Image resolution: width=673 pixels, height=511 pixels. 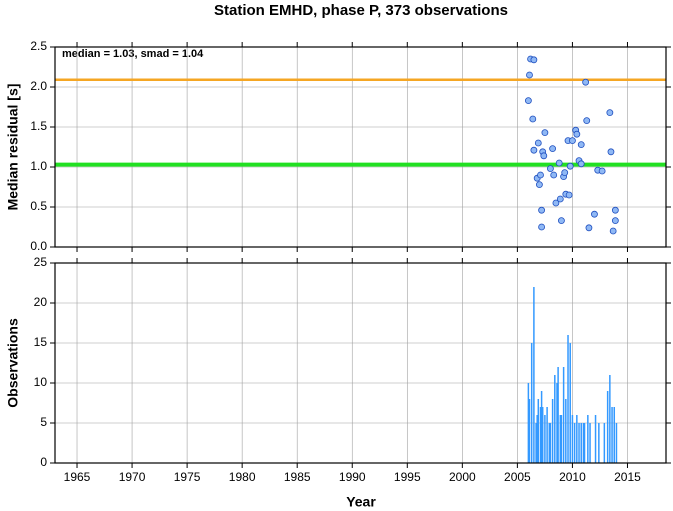 I want to click on y-tick-label: 5, so click(x=43, y=422).